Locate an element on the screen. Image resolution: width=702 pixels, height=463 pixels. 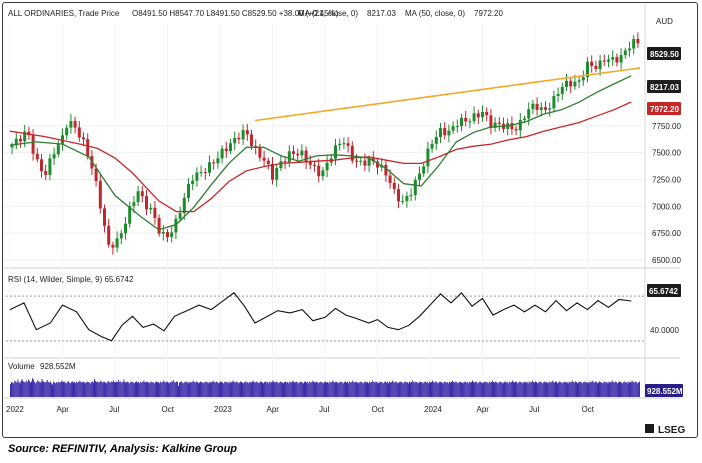
volume-layer is located at coordinates (325, 387).